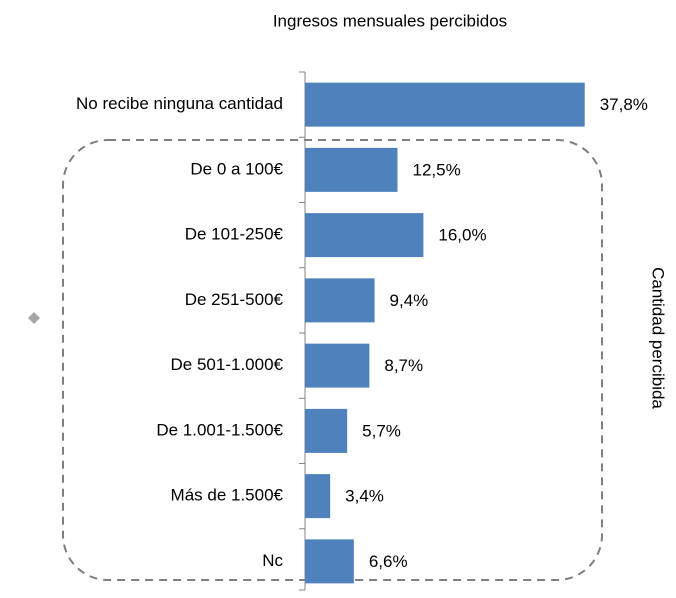  I want to click on y-tick-label: De 501-1.000€, so click(227, 364).